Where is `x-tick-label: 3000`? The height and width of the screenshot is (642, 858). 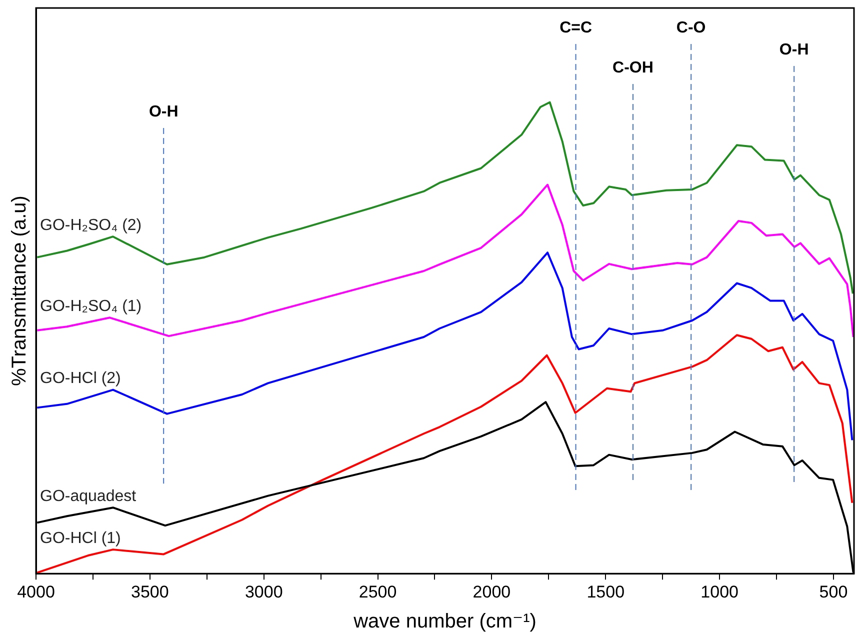
x-tick-label: 3000 is located at coordinates (263, 592).